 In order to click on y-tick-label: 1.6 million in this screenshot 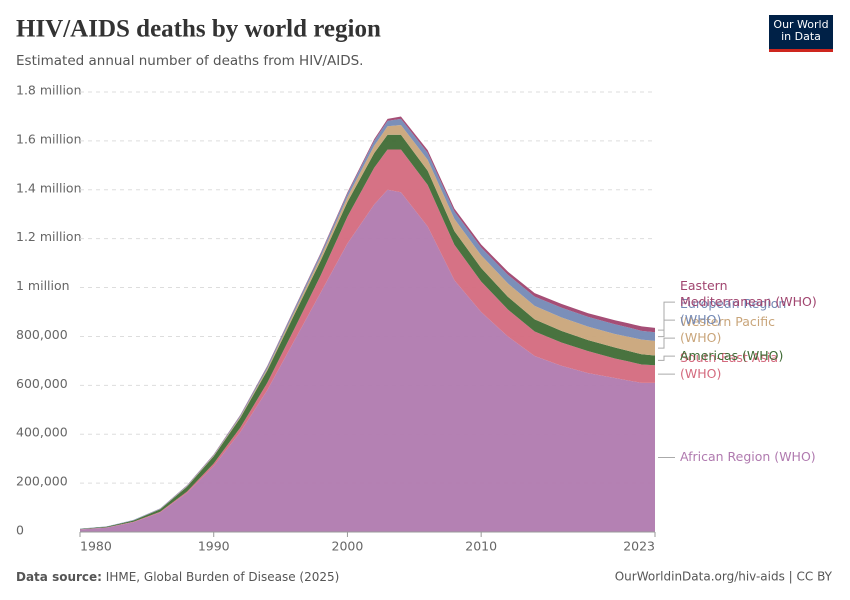, I will do `click(49, 138)`.